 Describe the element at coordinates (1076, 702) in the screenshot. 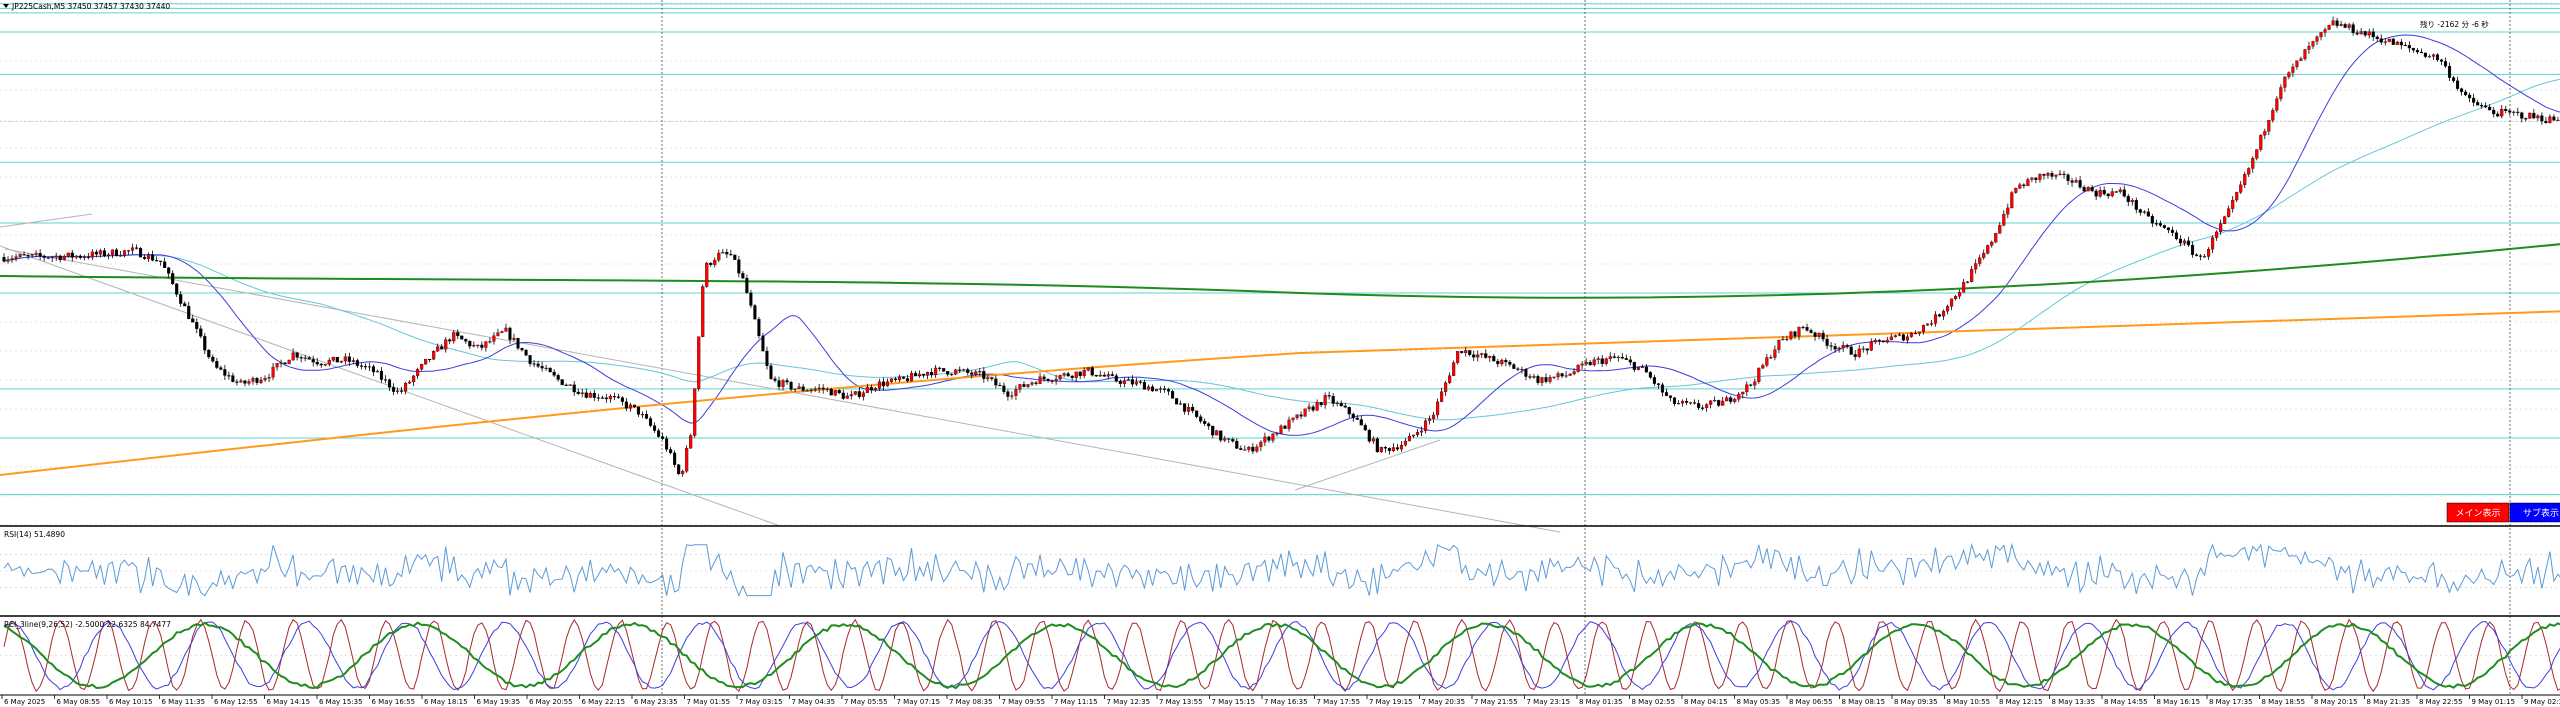

I see `time-label: 7 May 11:15` at that location.